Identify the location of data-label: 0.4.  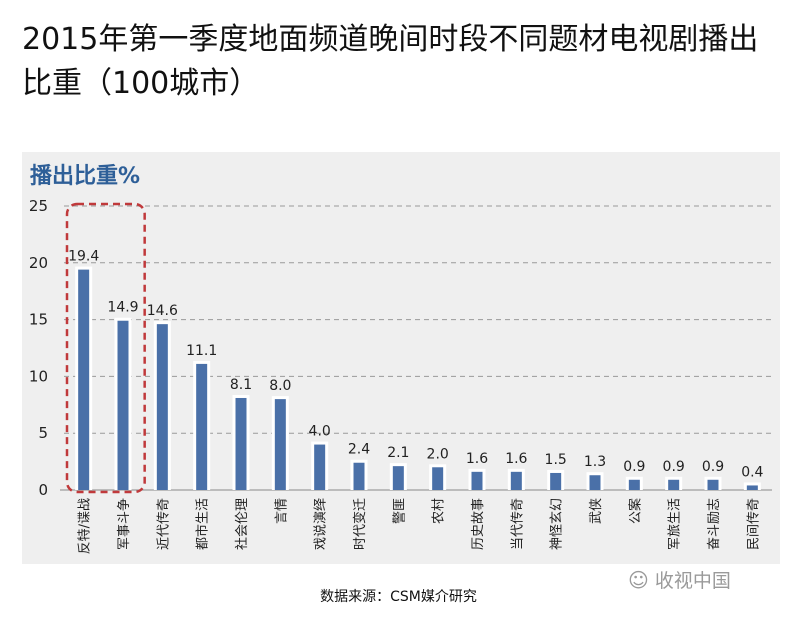
(752, 472).